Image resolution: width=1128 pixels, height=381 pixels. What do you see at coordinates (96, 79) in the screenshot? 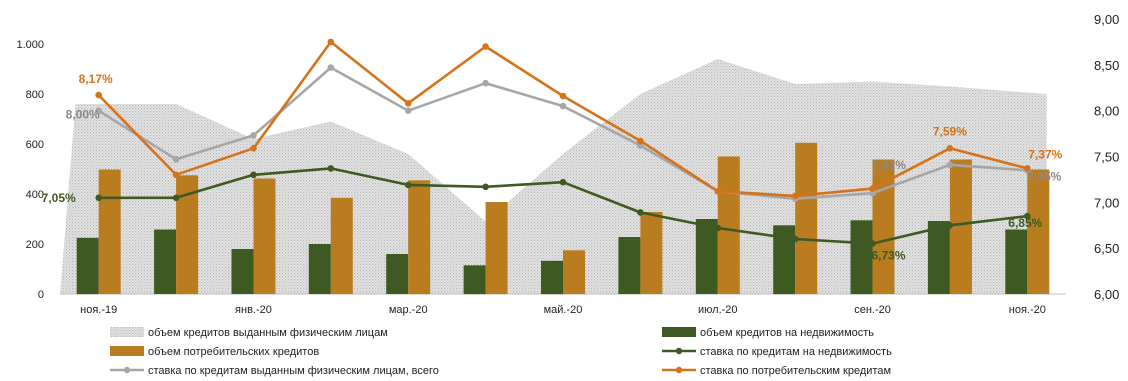
I see `data-label: 8,17%` at bounding box center [96, 79].